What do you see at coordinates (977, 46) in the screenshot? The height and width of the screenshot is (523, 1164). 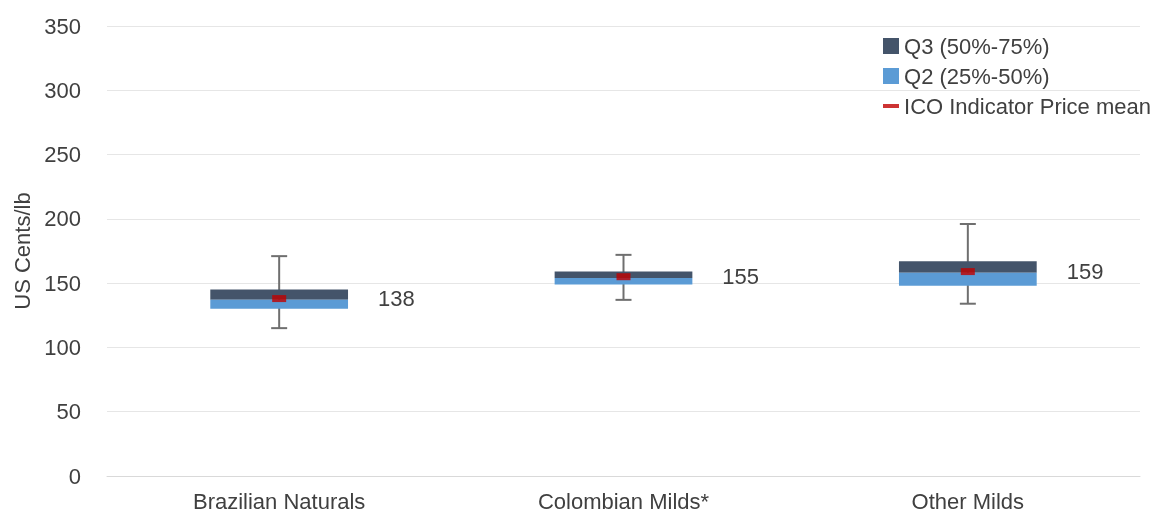 I see `legend-label: Q3 (50%-75%)` at bounding box center [977, 46].